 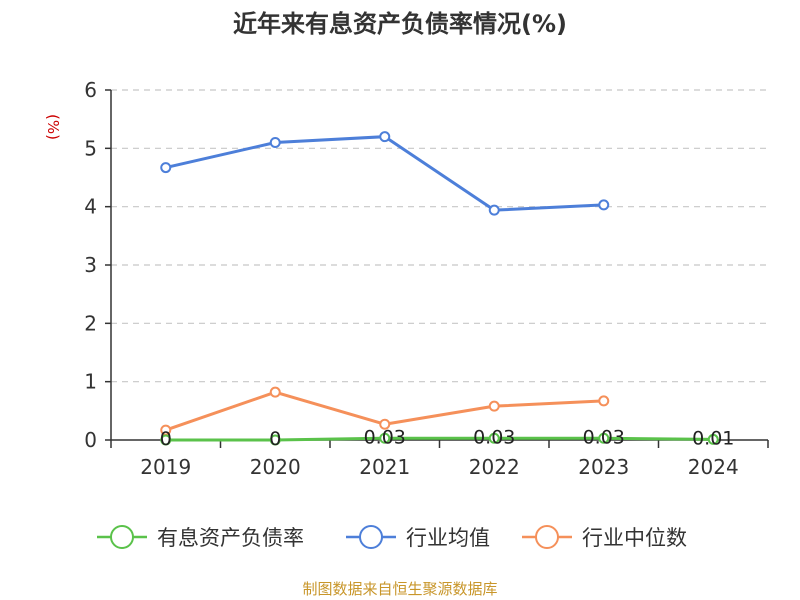 I want to click on legend-item: 行业均值, so click(x=418, y=537).